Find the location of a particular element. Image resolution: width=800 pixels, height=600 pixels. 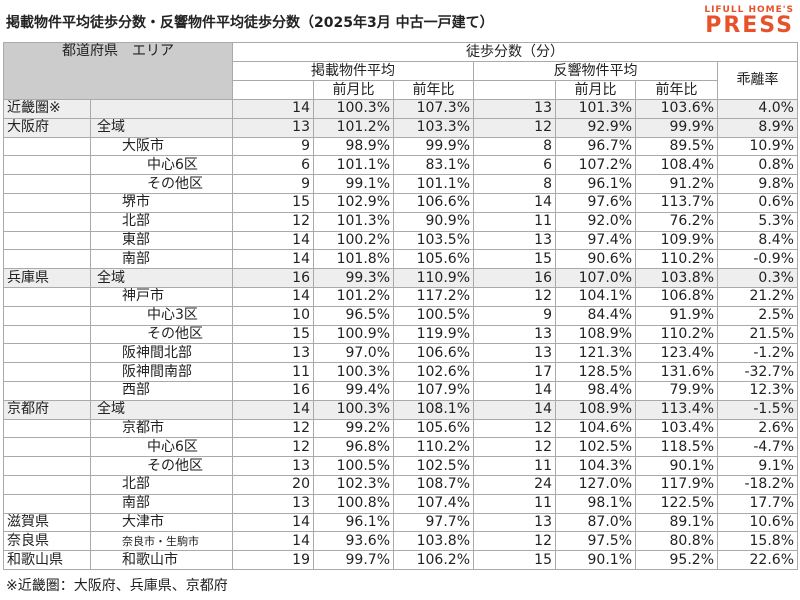

value-cell: 101.1% is located at coordinates (353, 165).